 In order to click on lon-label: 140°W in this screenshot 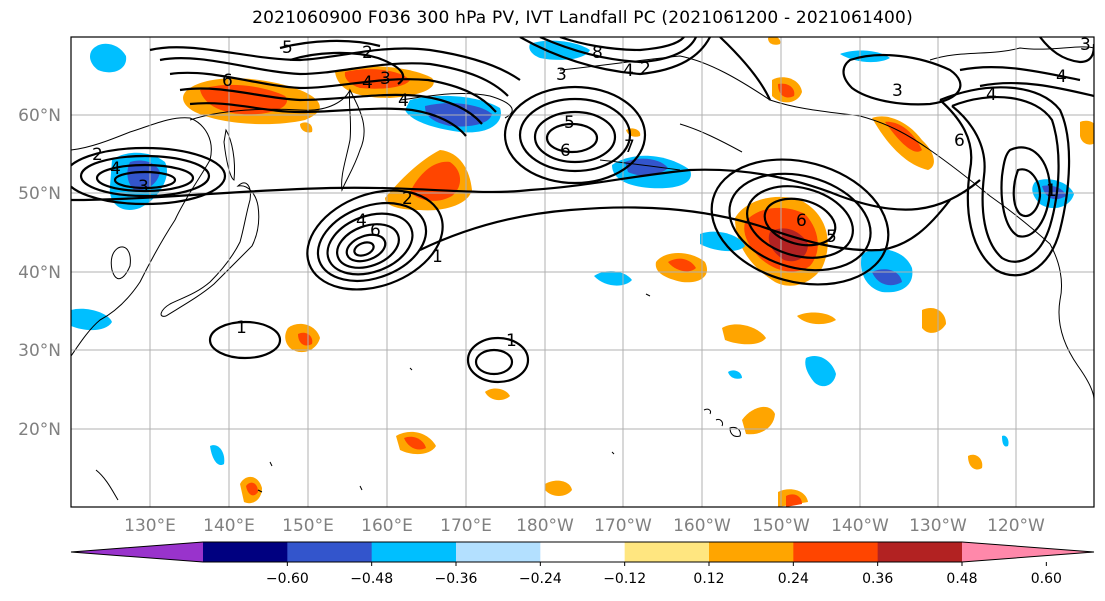, I will do `click(860, 526)`.